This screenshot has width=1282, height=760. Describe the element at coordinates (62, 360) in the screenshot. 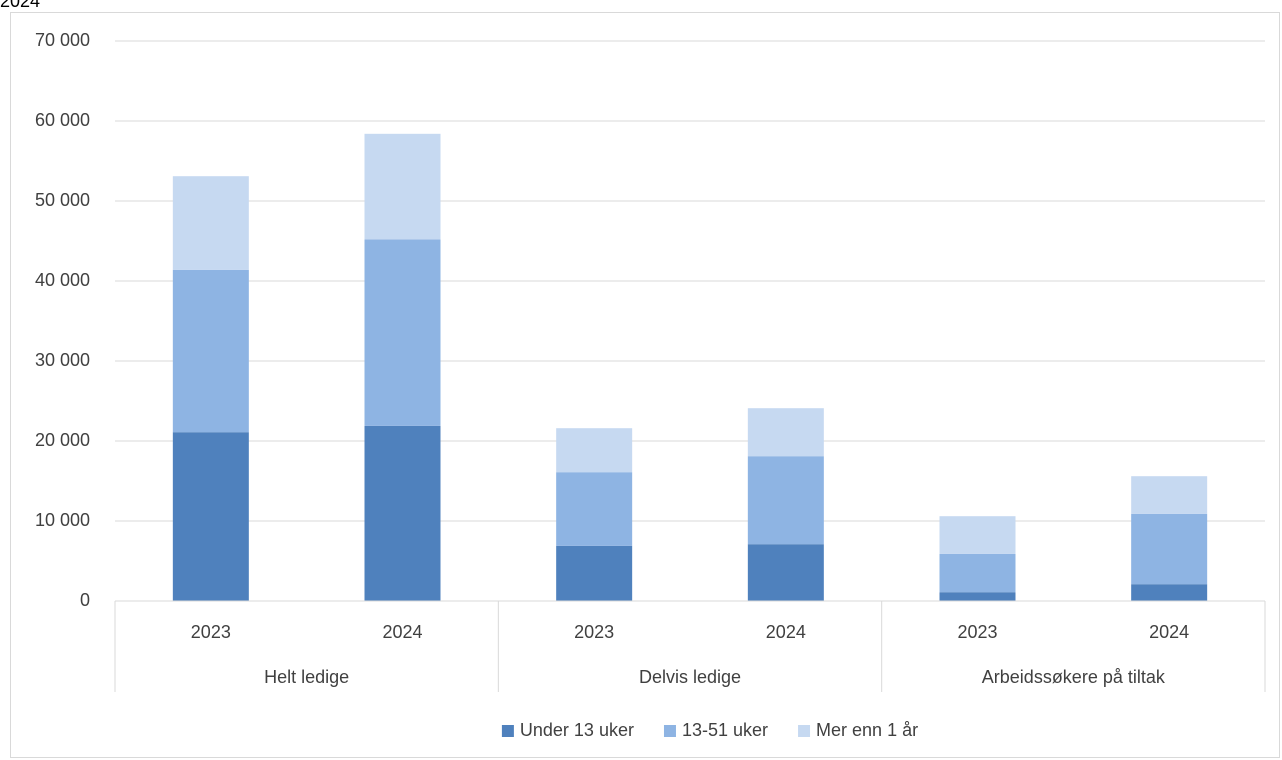

I see `y-tick-label: 30 000` at that location.